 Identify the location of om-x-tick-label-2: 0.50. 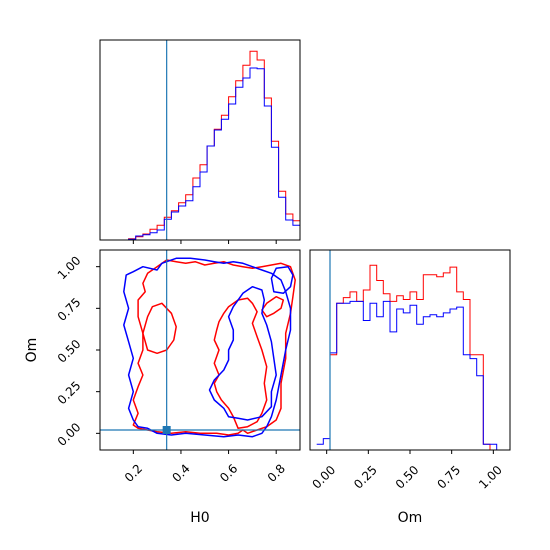
(407, 477).